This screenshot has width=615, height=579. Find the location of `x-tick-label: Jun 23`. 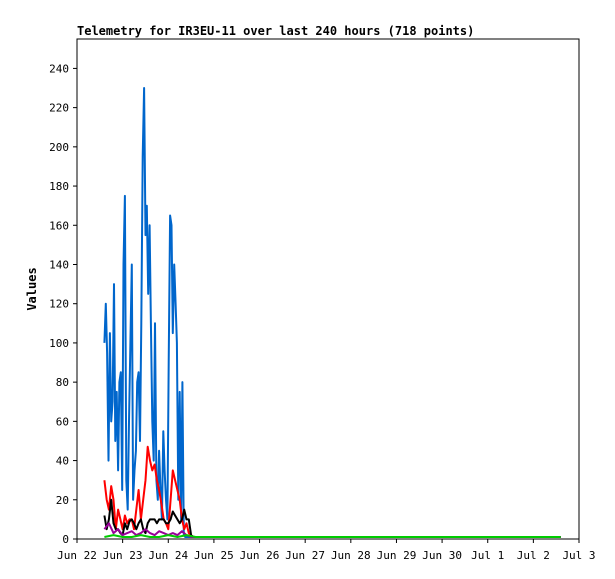

x-tick-label: Jun 23 is located at coordinates (123, 555).